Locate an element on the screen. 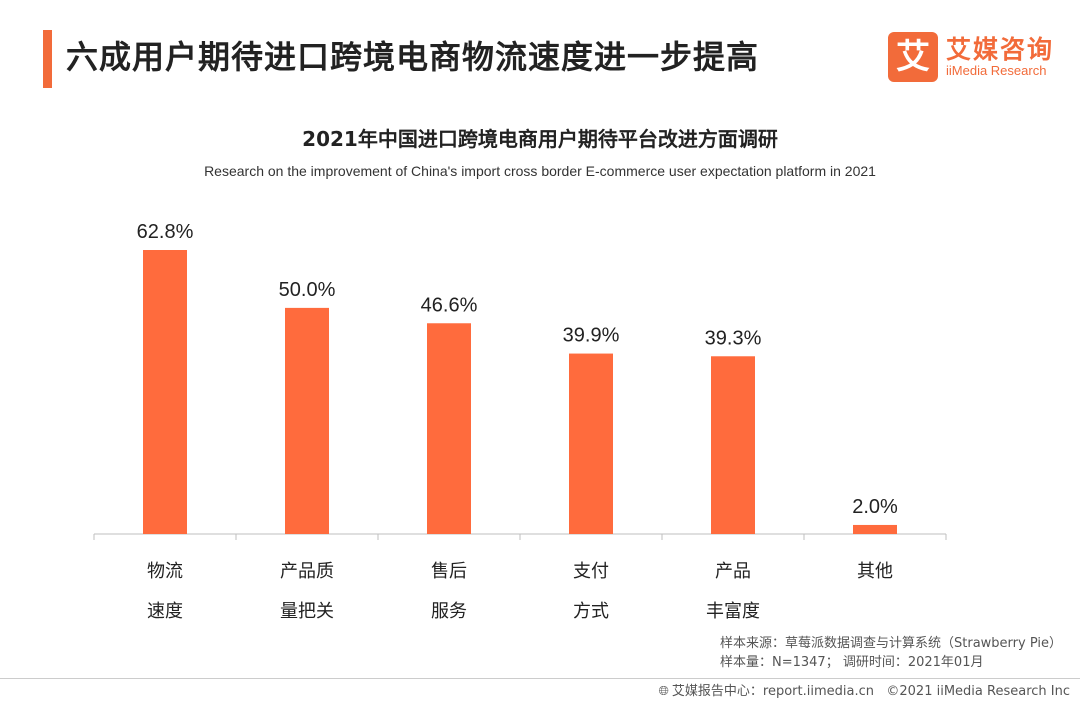 Image resolution: width=1080 pixels, height=702 pixels. logo-name-cn: 艾媒咨询 is located at coordinates (1000, 49).